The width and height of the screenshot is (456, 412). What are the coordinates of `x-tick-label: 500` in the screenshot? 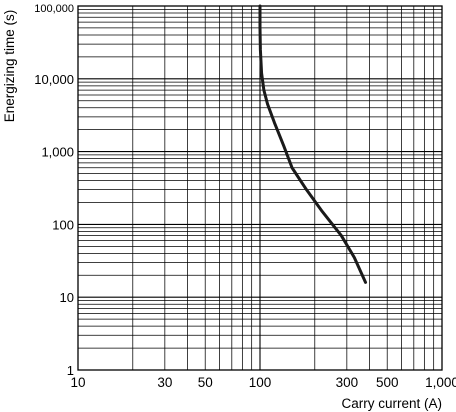 It's located at (387, 382).